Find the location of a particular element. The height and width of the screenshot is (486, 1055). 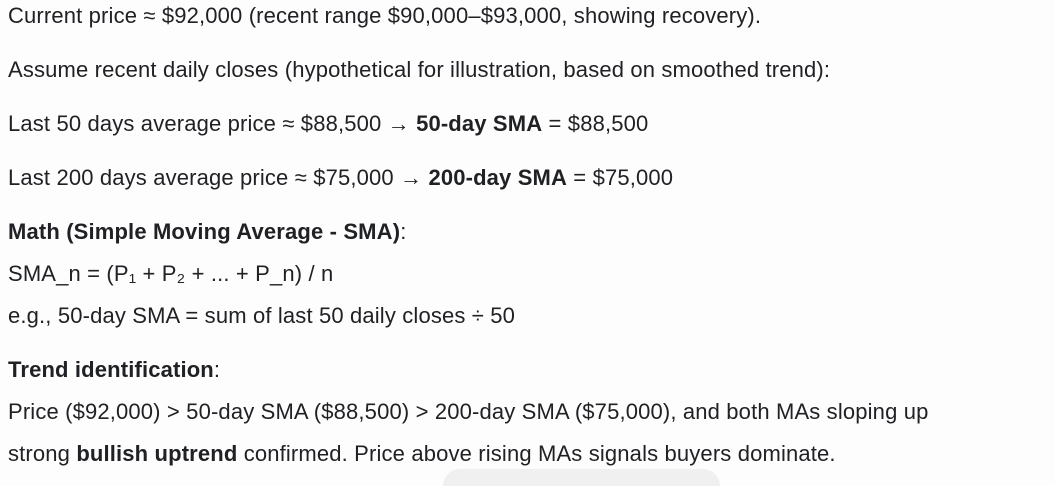

text-line: Trend identification: is located at coordinates (531, 370).